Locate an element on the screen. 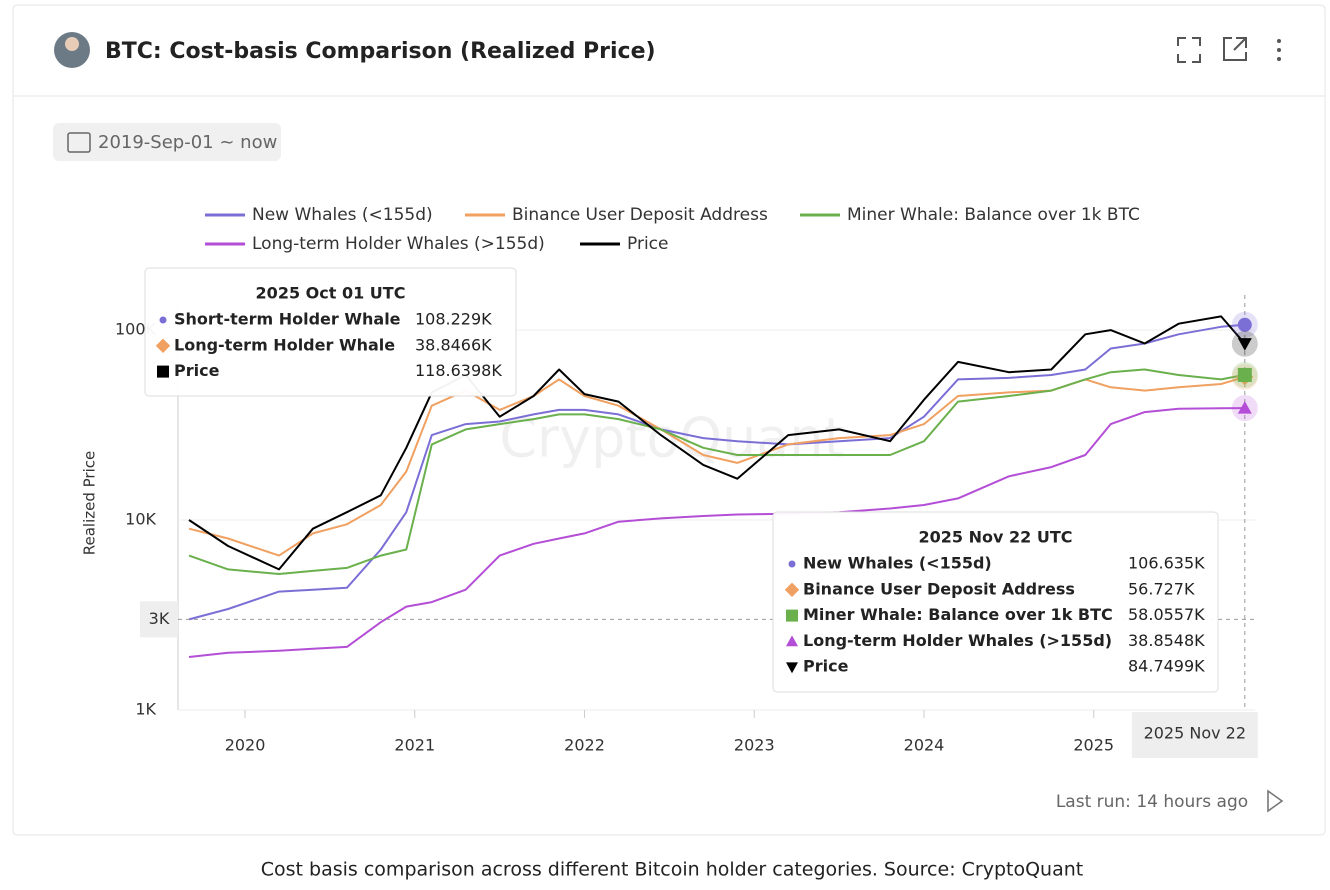  crosshair-y-label: 3K is located at coordinates (159, 618).